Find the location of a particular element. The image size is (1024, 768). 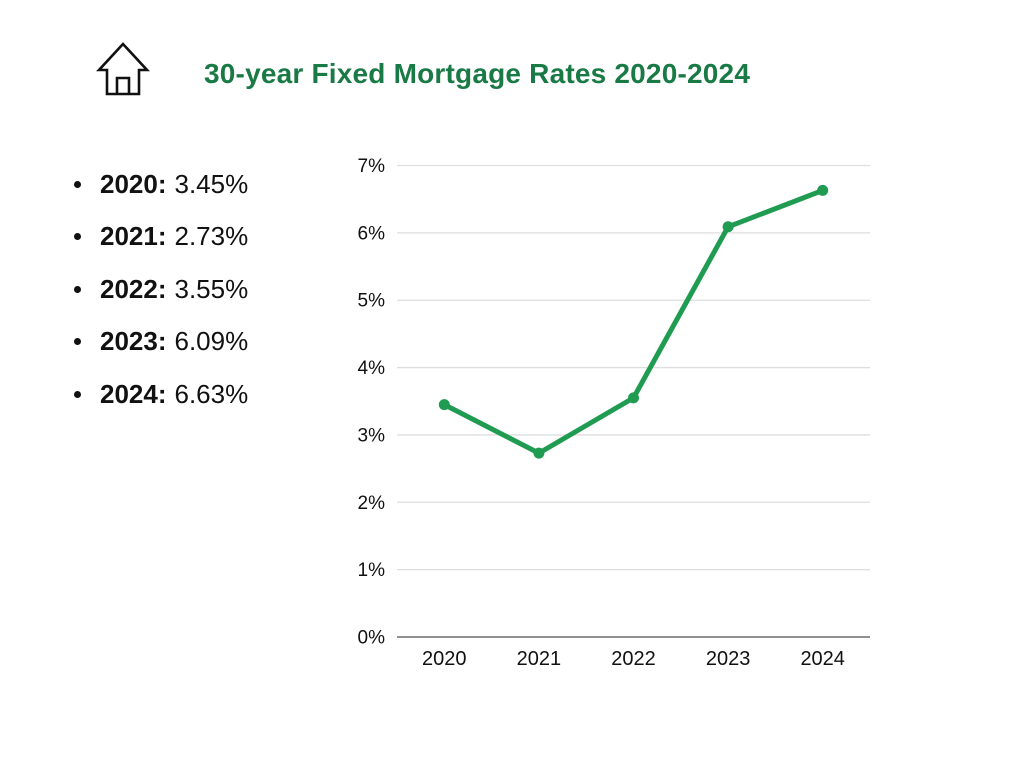

rate-year-label: 2024: is located at coordinates (133, 393).